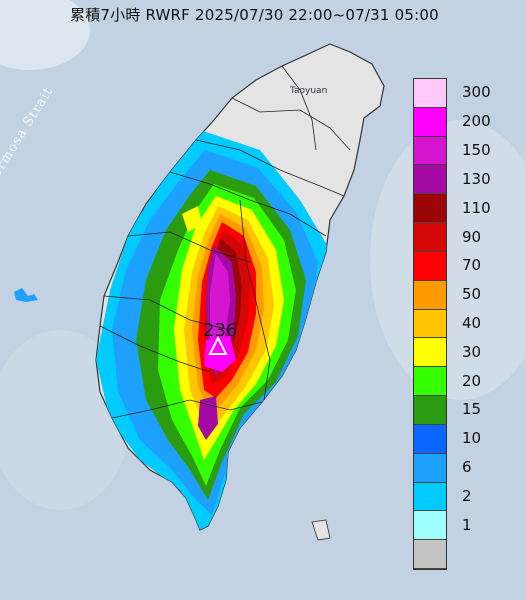 Image resolution: width=525 pixels, height=600 pixels. Describe the element at coordinates (472, 265) in the screenshot. I see `legend-label: 70` at that location.